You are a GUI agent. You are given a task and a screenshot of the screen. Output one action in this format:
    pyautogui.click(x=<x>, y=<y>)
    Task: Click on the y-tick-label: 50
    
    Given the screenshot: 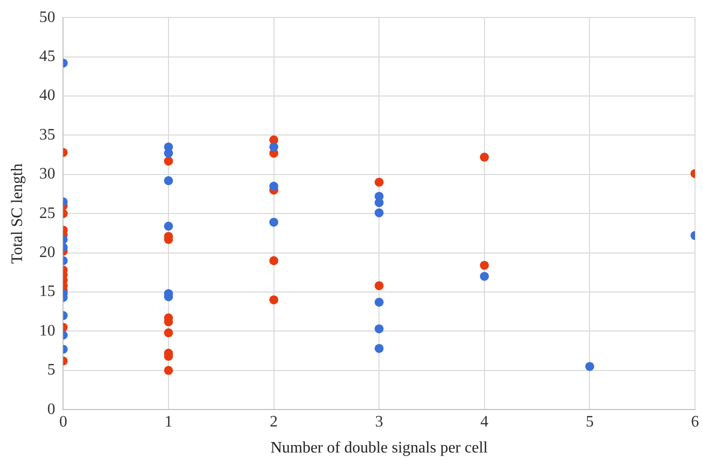 What is the action you would take?
    pyautogui.click(x=47, y=17)
    